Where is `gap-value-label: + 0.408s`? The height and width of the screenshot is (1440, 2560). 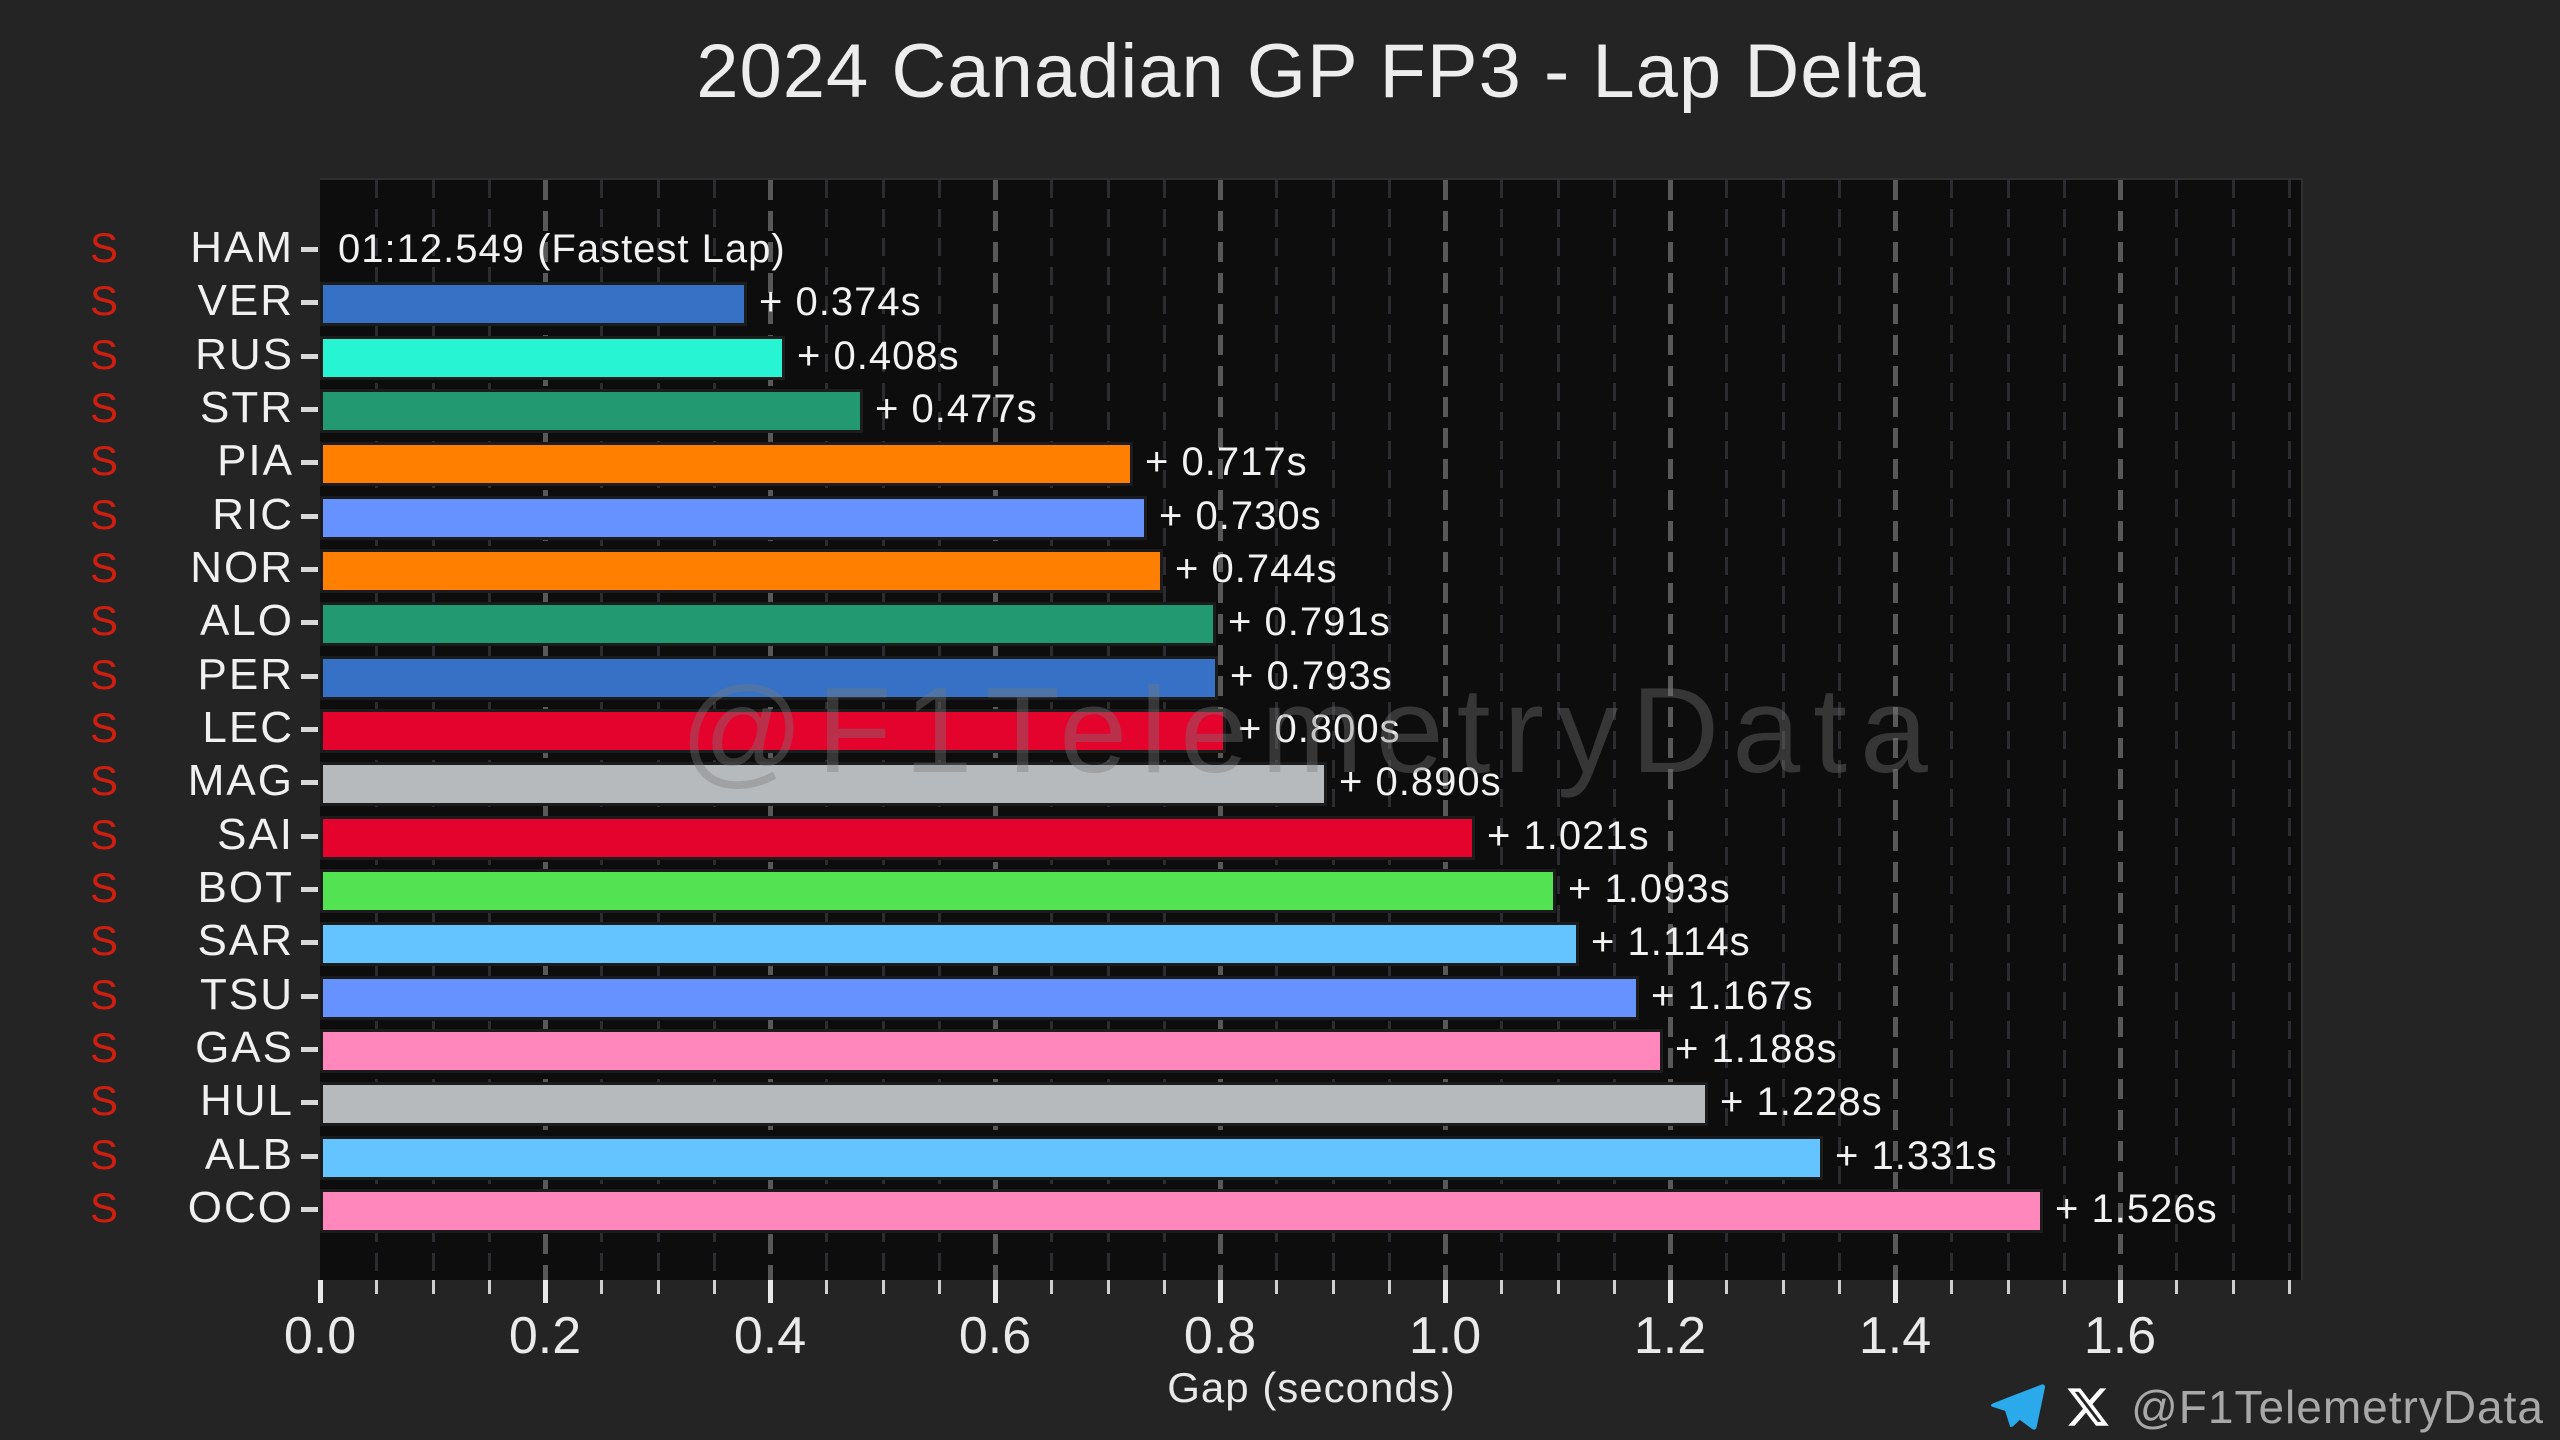 gap-value-label: + 0.408s is located at coordinates (878, 355).